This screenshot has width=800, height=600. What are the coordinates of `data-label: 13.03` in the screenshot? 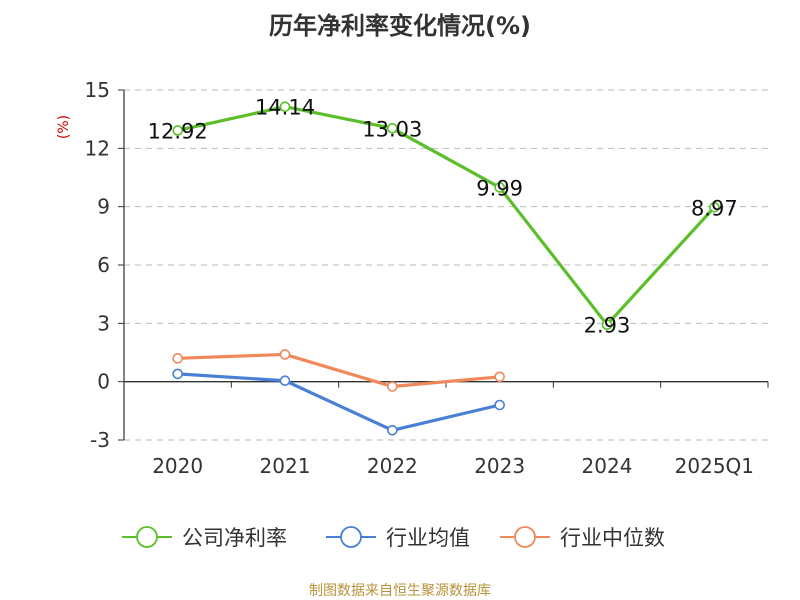 It's located at (392, 129).